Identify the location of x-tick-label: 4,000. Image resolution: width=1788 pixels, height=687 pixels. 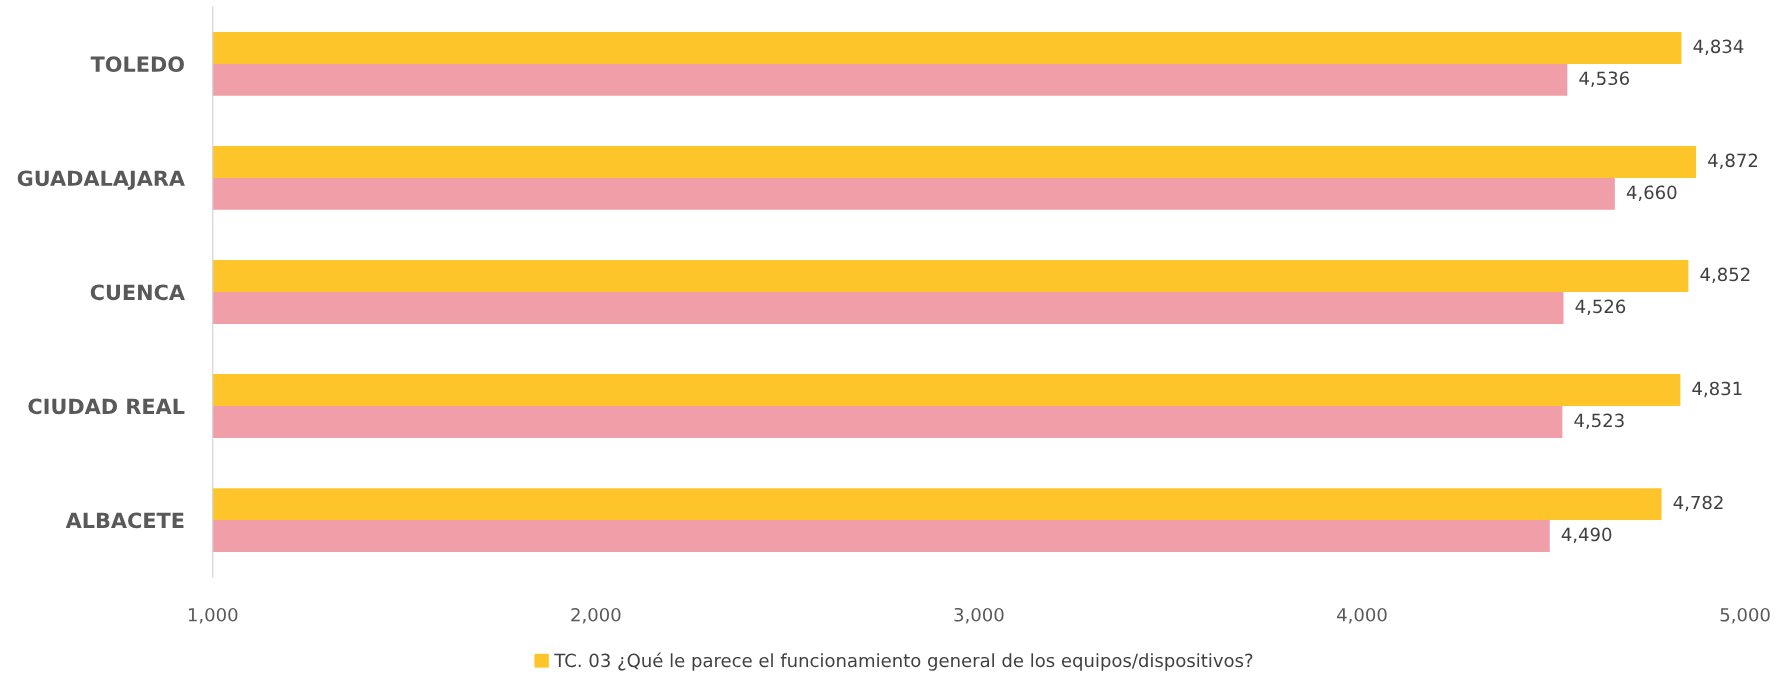
(1362, 615).